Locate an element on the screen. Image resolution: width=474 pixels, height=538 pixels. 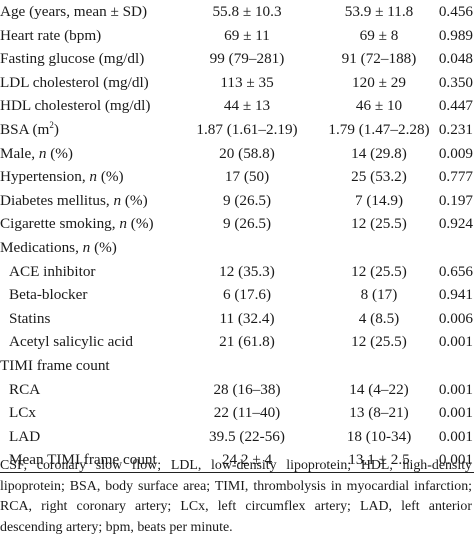
csf-value: 69 ± 11 is located at coordinates (247, 35).